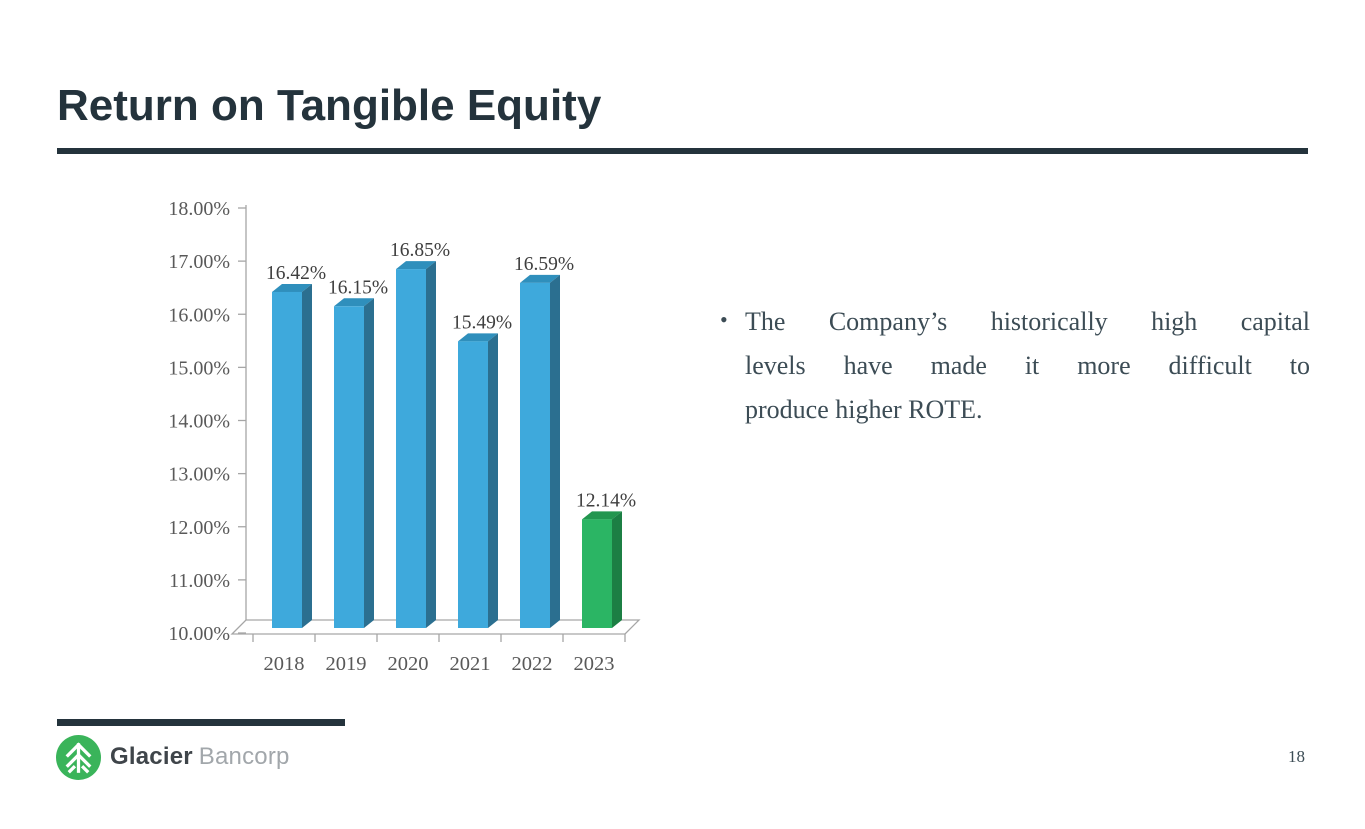 This screenshot has width=1365, height=829. I want to click on bar-top-2021, so click(478, 337).